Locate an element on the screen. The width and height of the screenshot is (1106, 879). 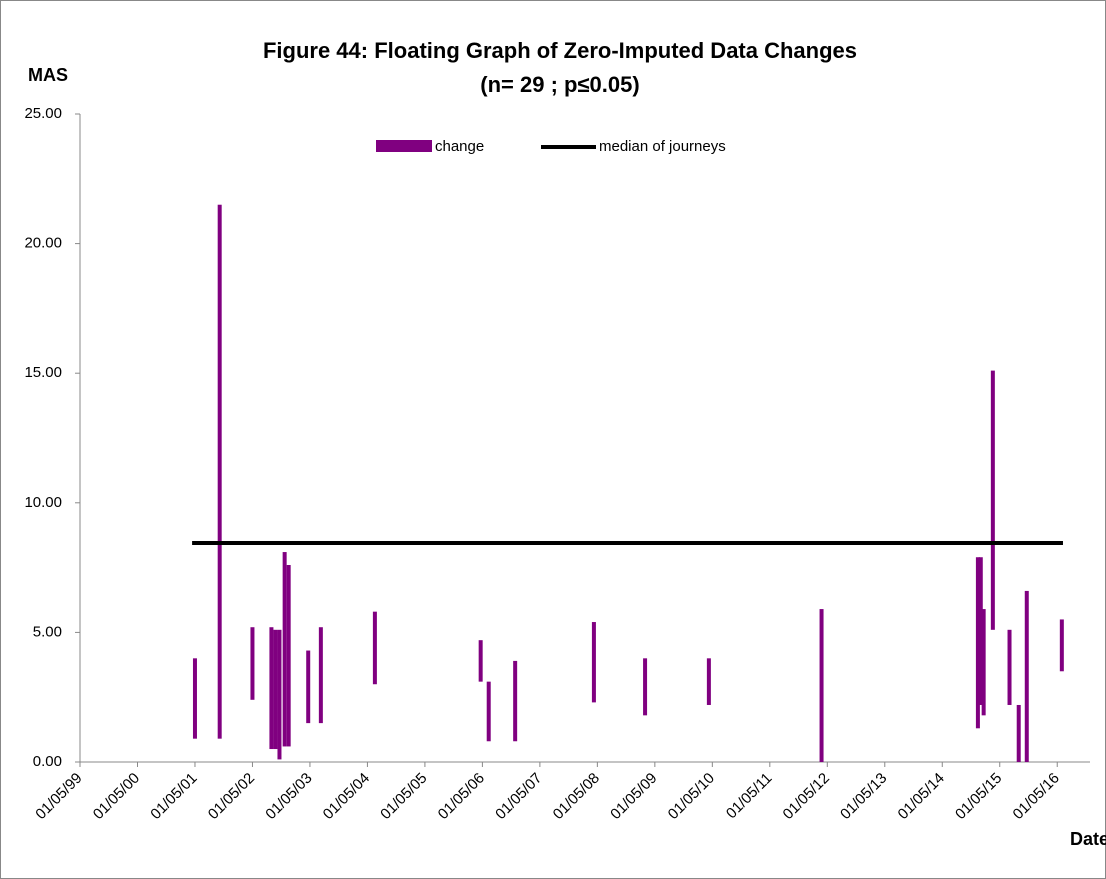
y-tick-label: 25.00 is located at coordinates (43, 113).